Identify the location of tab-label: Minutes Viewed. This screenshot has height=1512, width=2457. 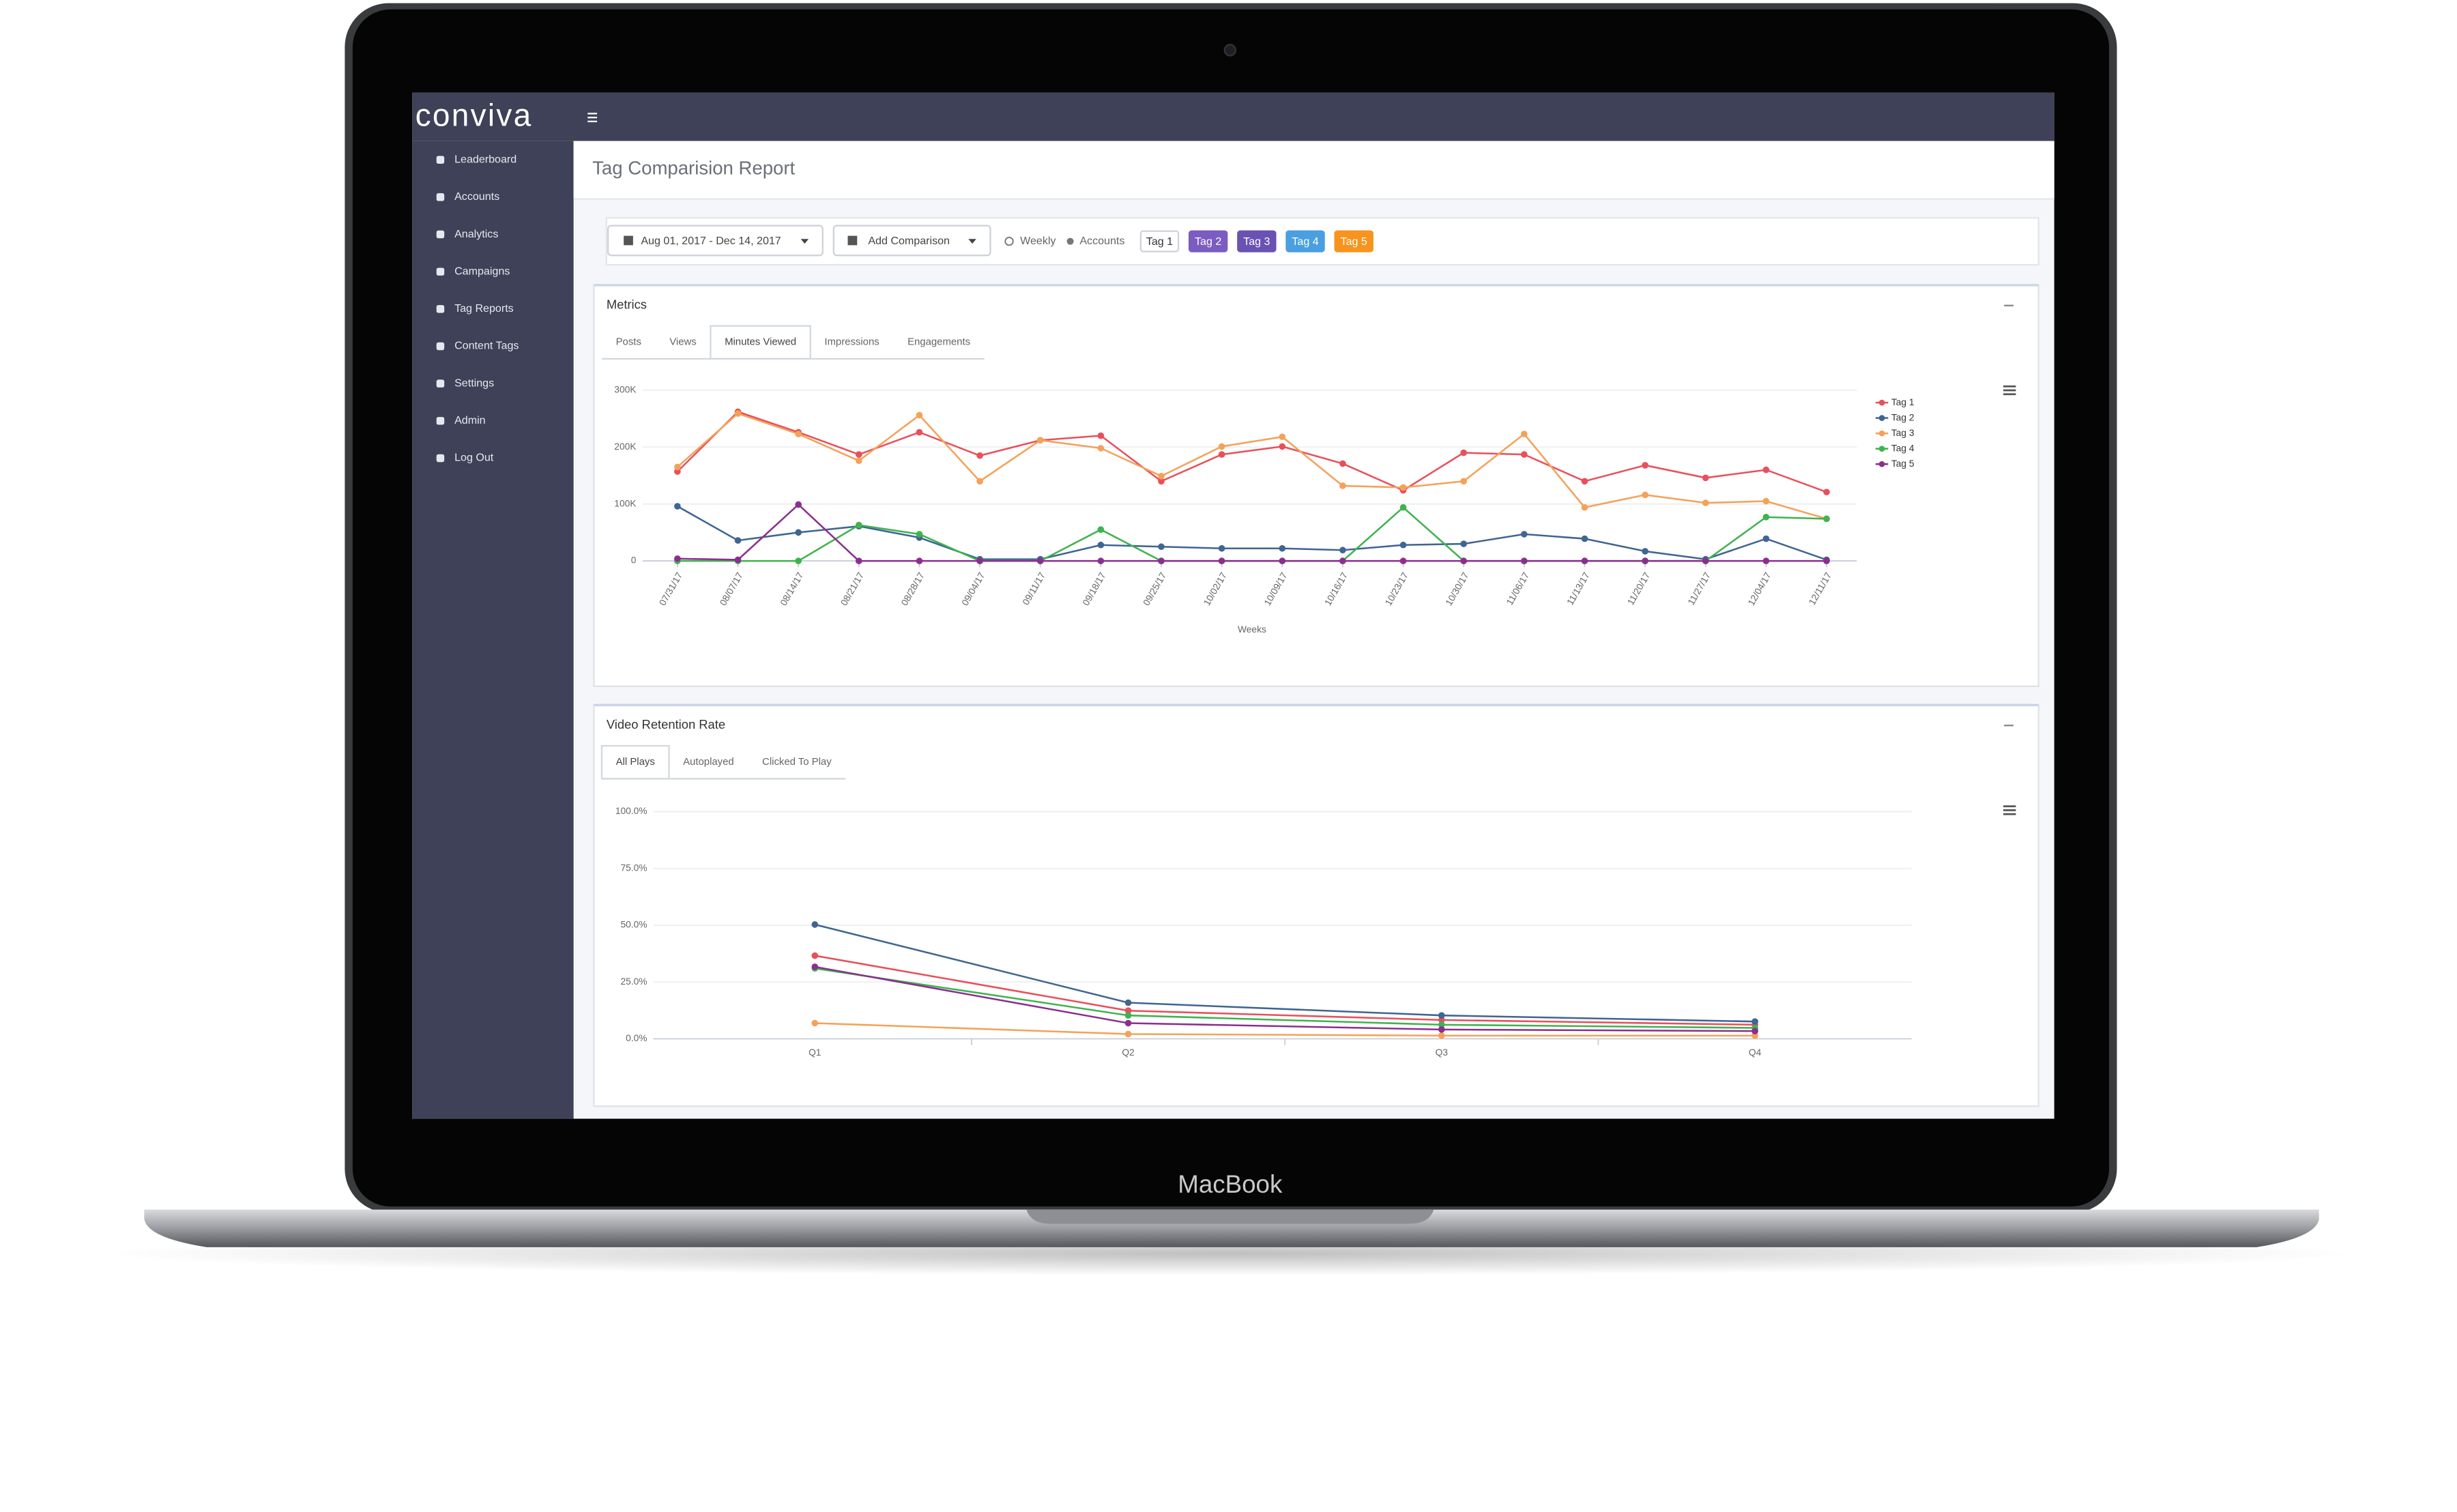
(760, 342).